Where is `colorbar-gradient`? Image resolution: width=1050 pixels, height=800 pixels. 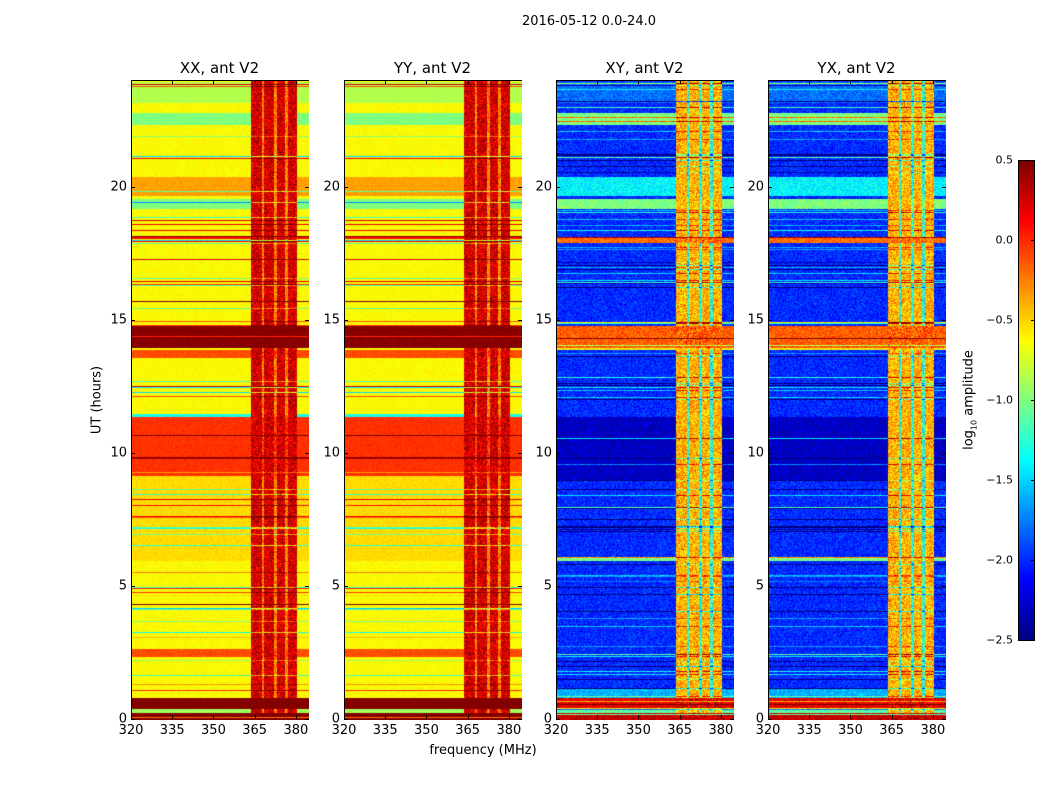 colorbar-gradient is located at coordinates (1026, 400).